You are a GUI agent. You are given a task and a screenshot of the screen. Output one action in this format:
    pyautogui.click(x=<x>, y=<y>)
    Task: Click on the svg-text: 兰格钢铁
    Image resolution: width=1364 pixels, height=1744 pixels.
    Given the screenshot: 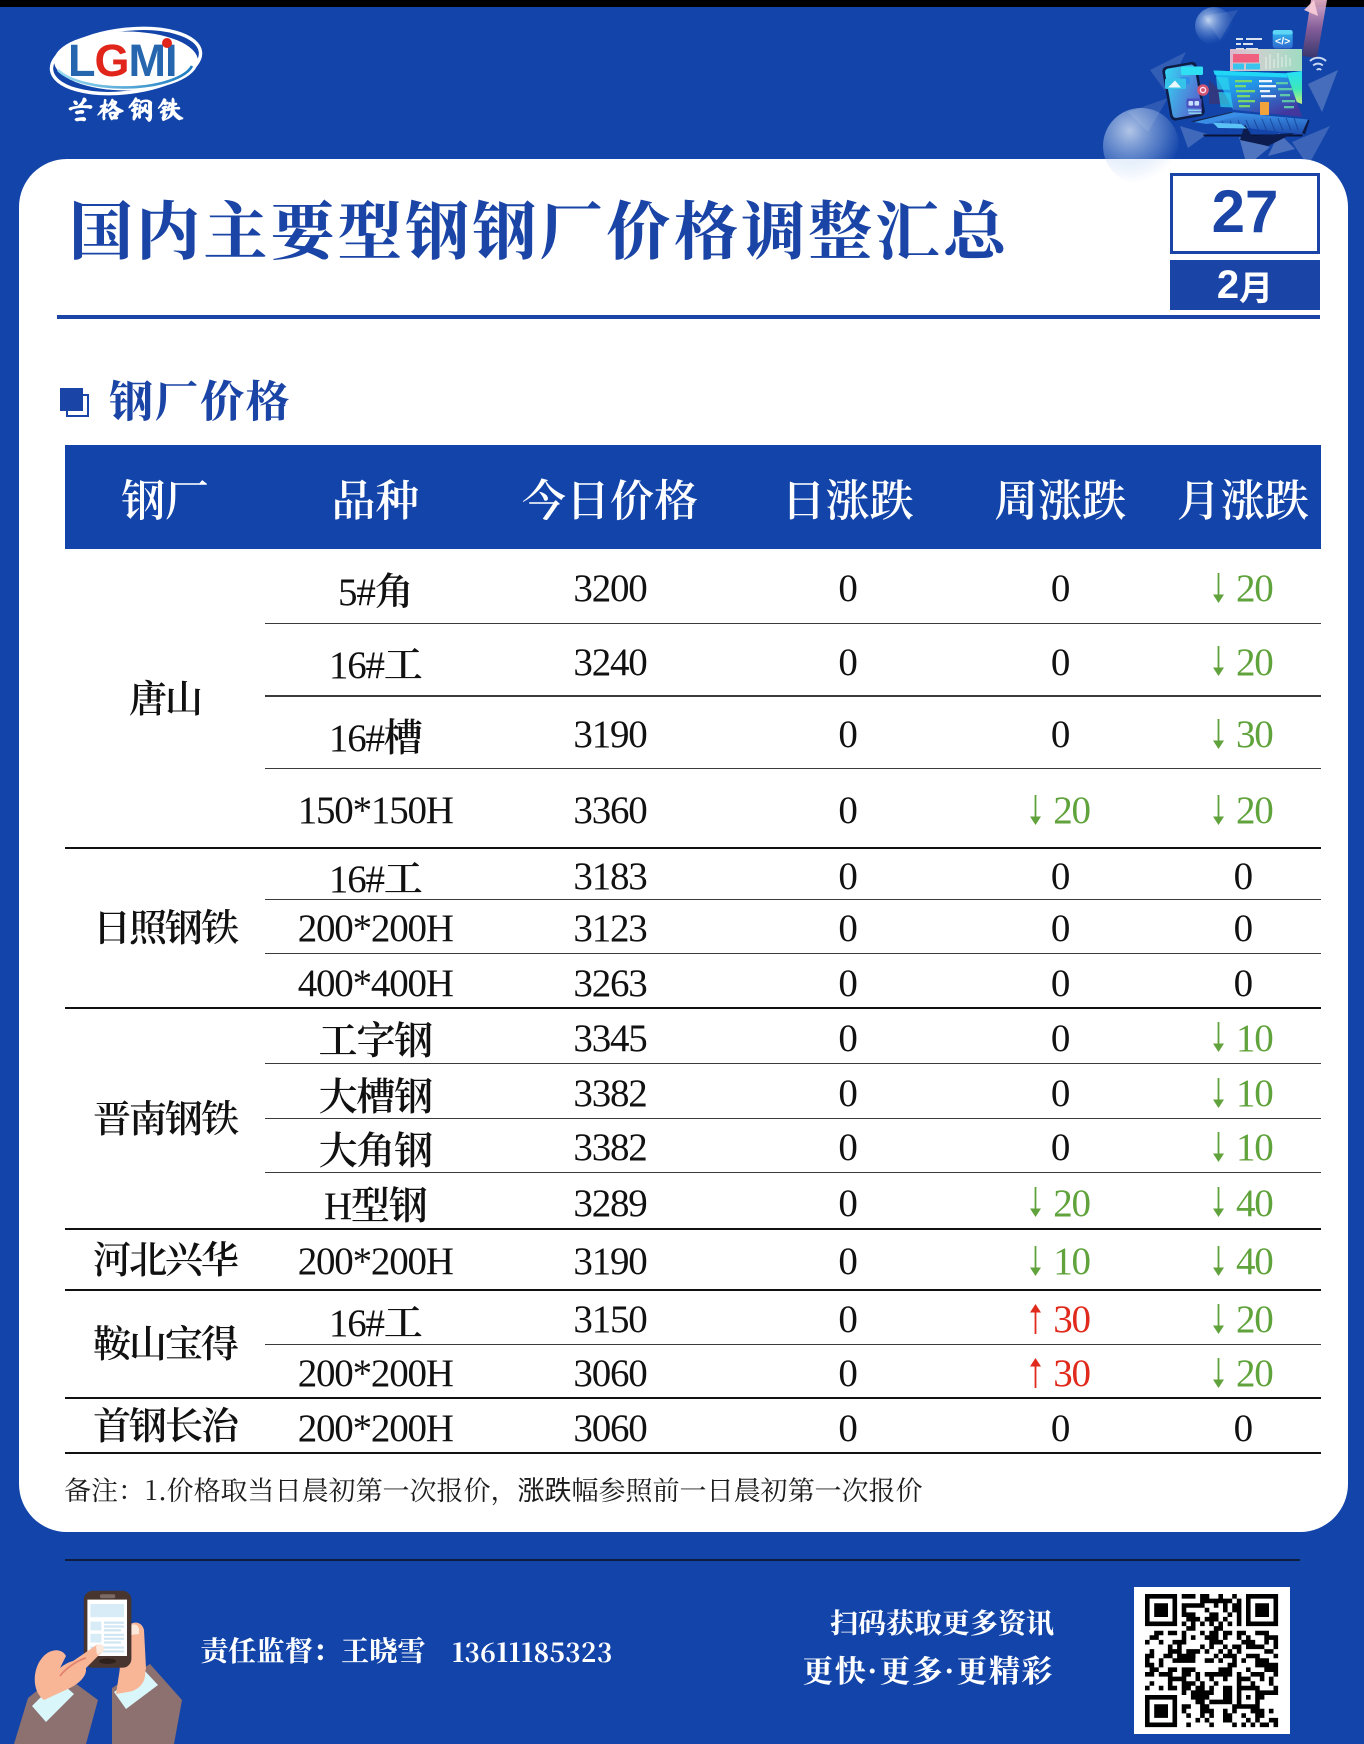 What is the action you would take?
    pyautogui.click(x=127, y=109)
    